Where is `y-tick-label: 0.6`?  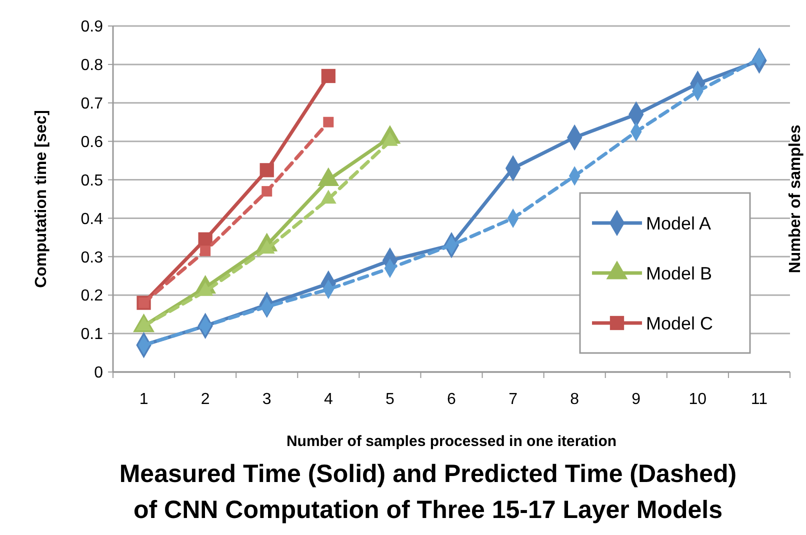 y-tick-label: 0.6 is located at coordinates (92, 142).